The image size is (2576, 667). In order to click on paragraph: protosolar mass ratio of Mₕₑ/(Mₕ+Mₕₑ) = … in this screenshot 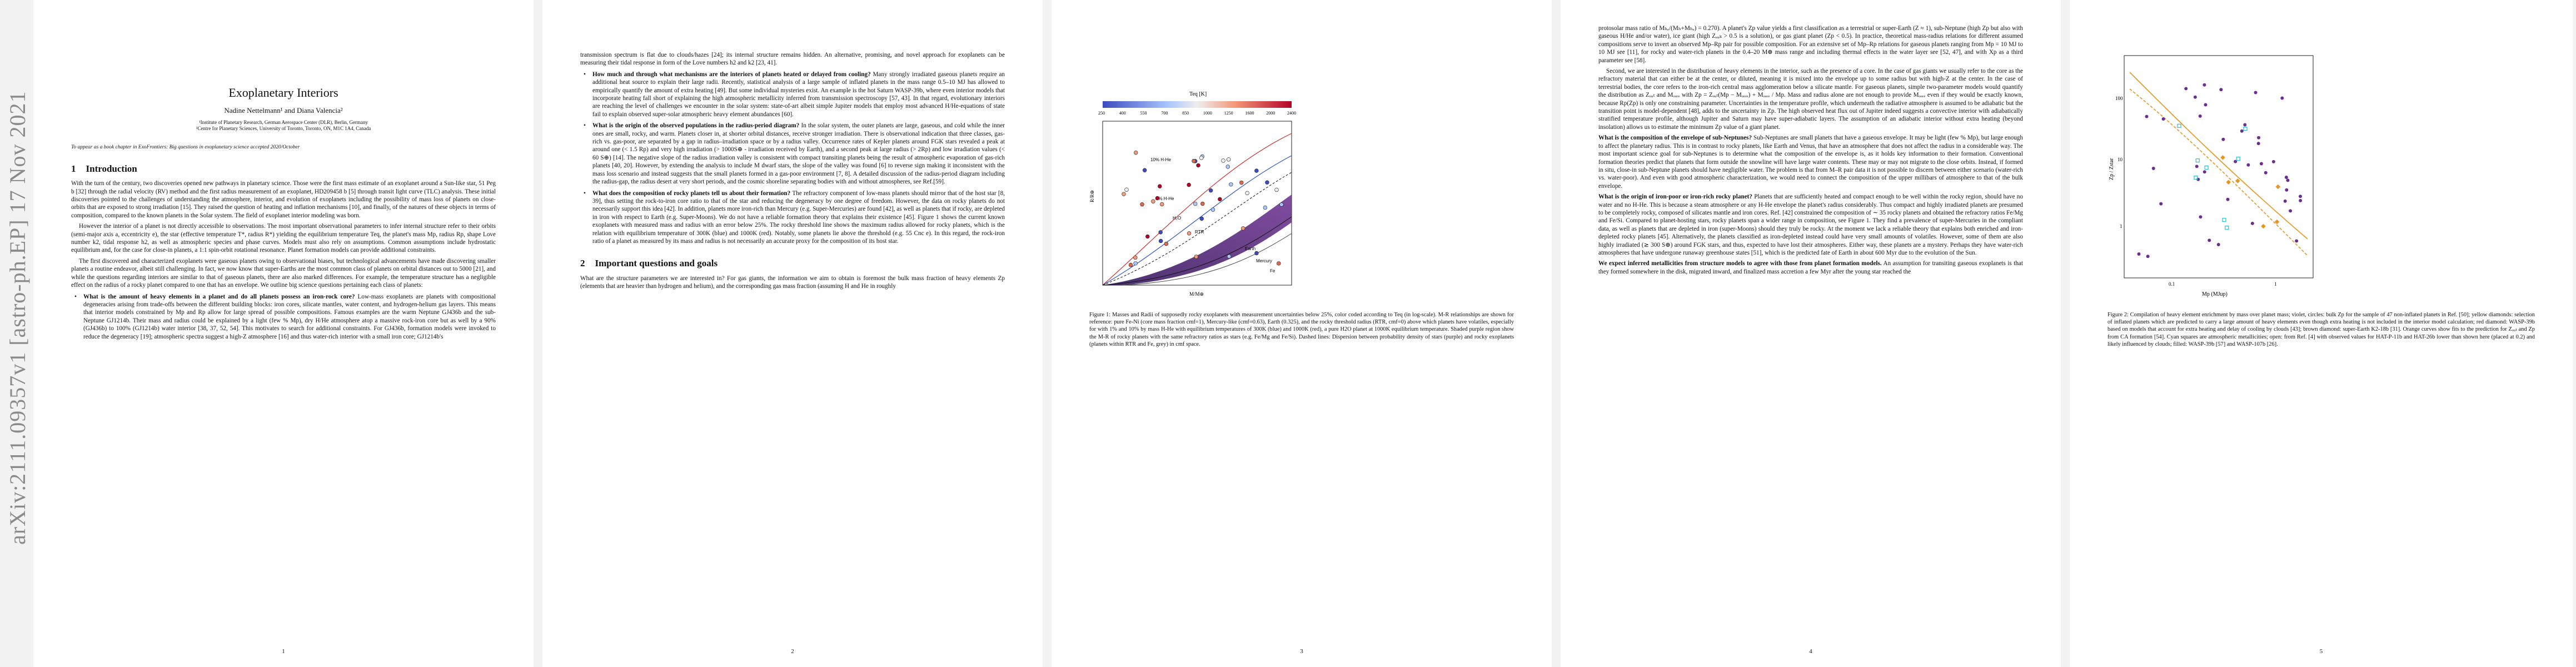, I will do `click(1810, 44)`.